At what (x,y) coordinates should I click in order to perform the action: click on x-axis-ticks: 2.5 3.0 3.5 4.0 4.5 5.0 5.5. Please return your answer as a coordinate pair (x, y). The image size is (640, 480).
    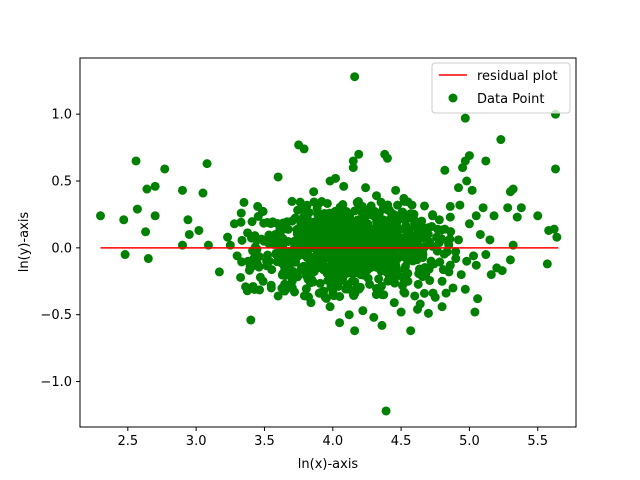
    Looking at the image, I should click on (332, 438).